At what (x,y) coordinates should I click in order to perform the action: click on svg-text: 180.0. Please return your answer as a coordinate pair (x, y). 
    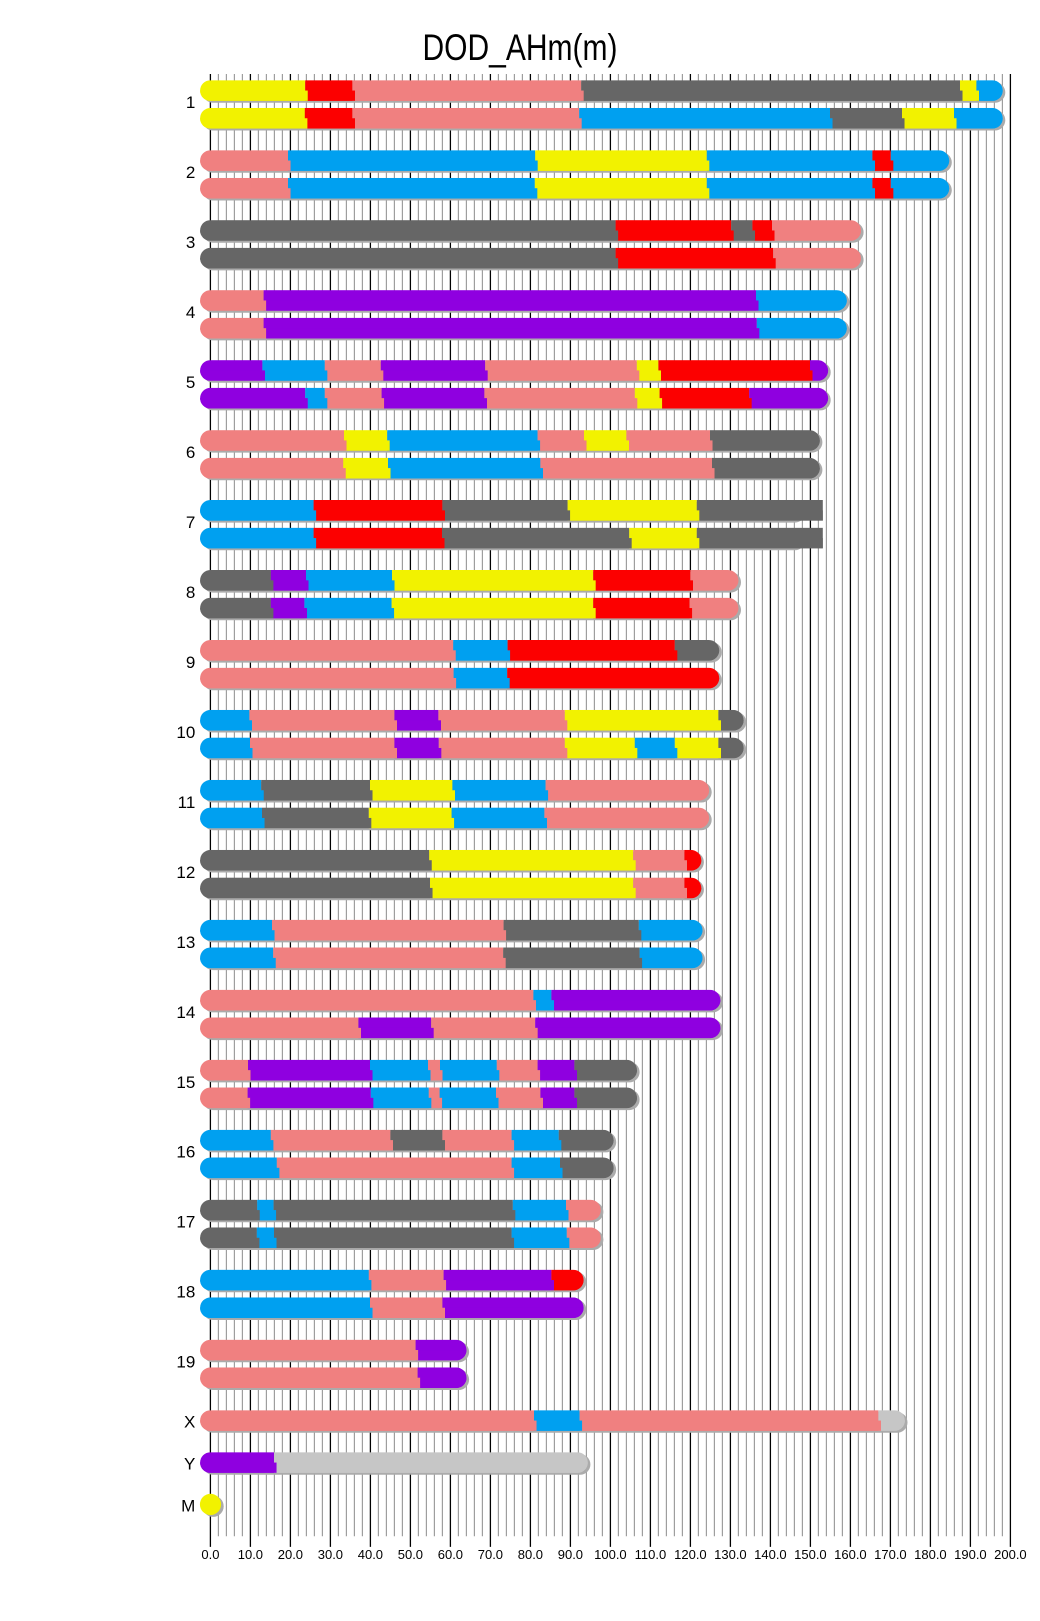
    Looking at the image, I should click on (930, 1554).